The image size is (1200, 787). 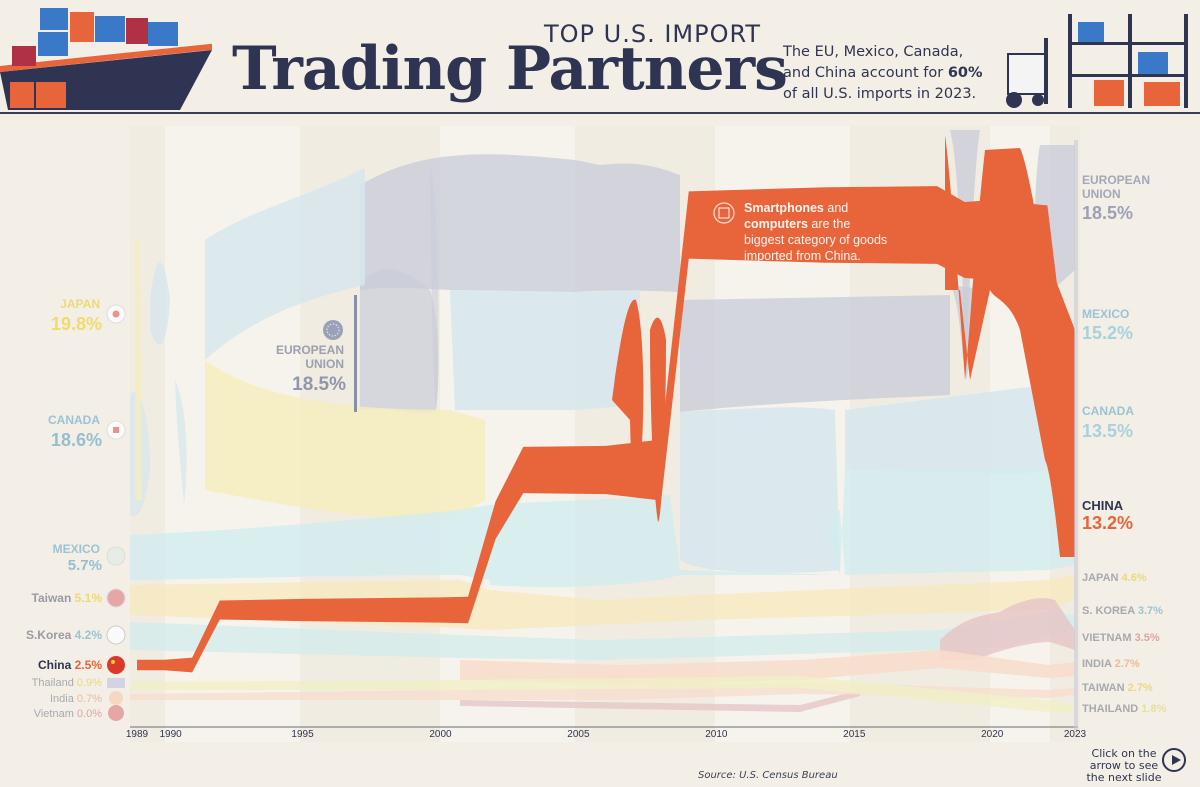 What do you see at coordinates (76, 440) in the screenshot?
I see `start-label-canada-value: 18.6%` at bounding box center [76, 440].